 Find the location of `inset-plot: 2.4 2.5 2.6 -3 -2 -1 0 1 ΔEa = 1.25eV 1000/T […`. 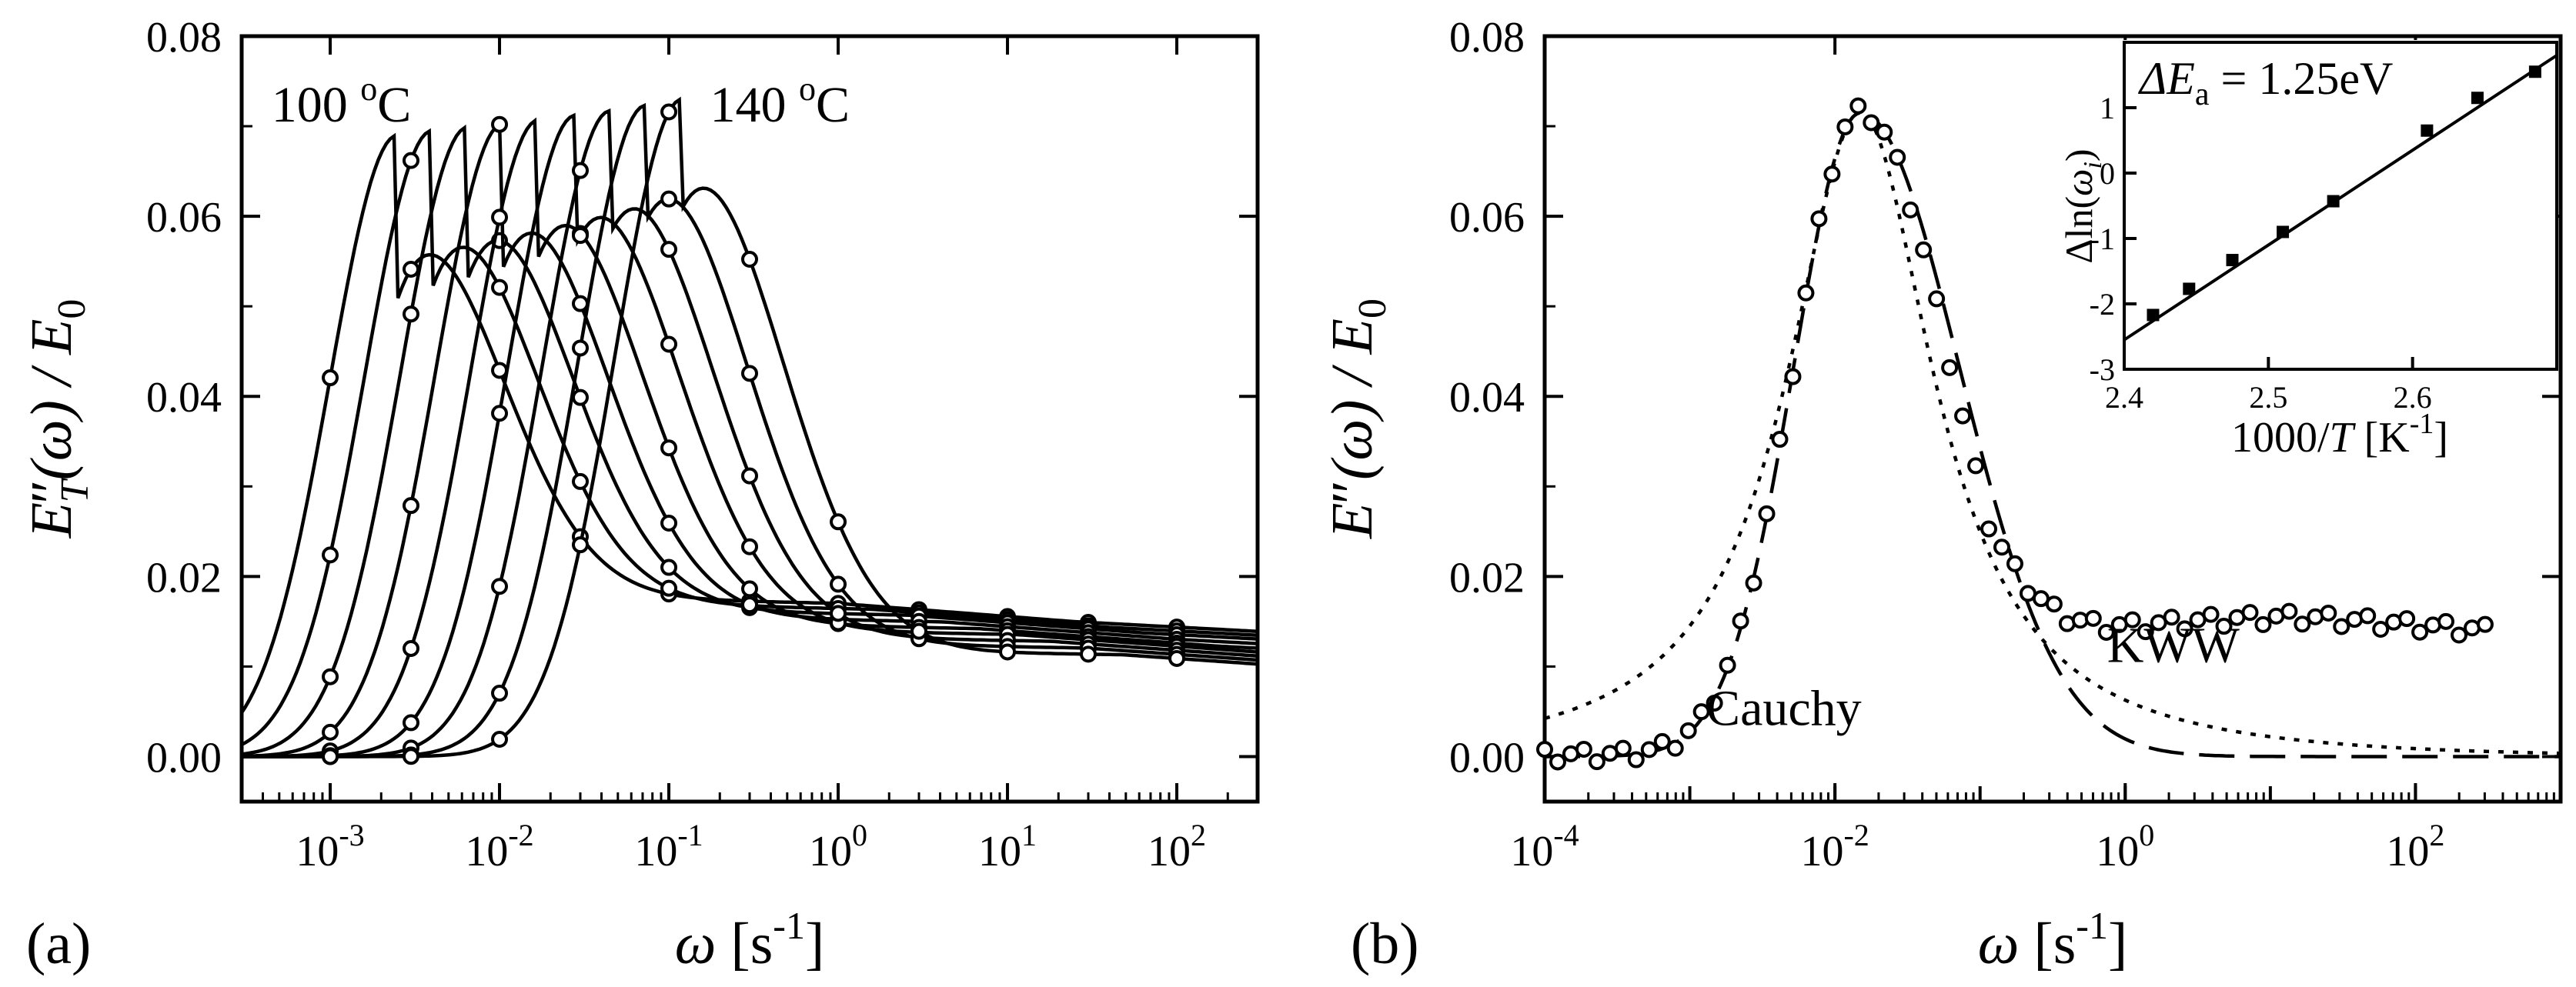

inset-plot: 2.4 2.5 2.6 -3 -2 -1 0 1 ΔEa = 1.25eV 1000/T [… is located at coordinates (2307, 251).